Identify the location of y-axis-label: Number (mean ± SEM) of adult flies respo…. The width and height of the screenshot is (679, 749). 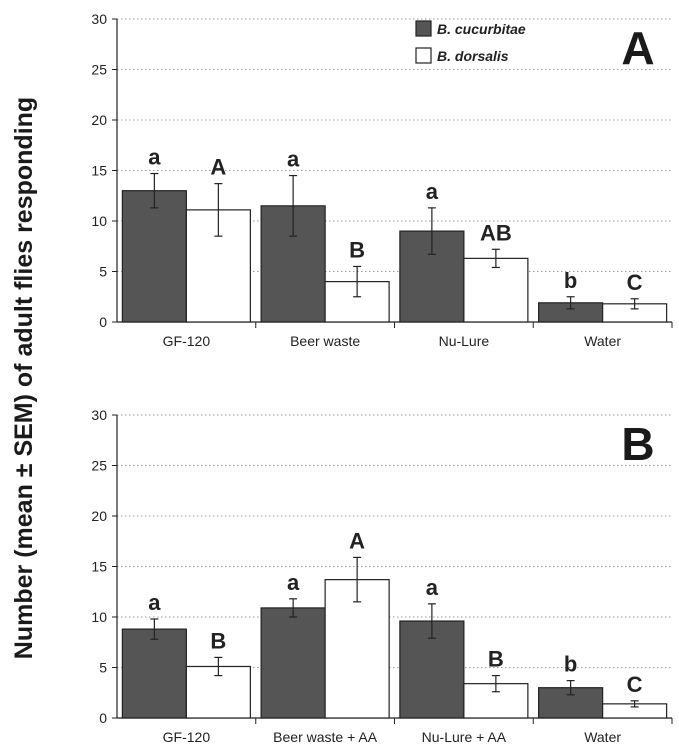
(24, 378).